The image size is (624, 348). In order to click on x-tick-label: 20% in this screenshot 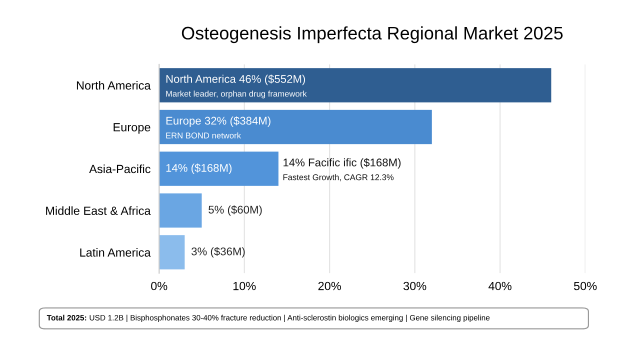, I will do `click(329, 286)`.